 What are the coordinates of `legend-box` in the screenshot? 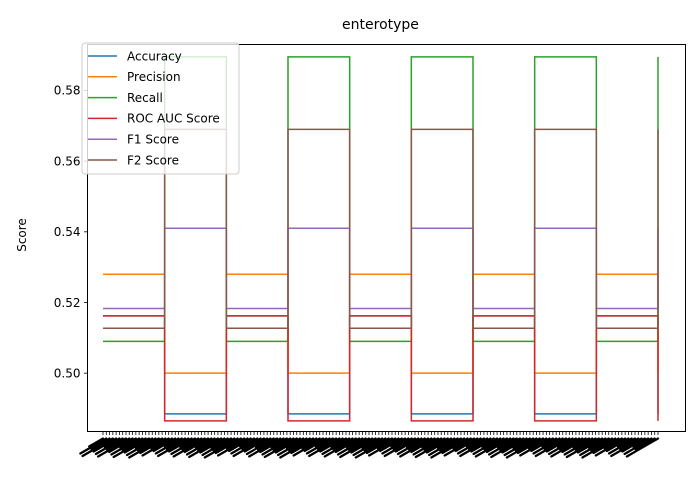 It's located at (160, 108).